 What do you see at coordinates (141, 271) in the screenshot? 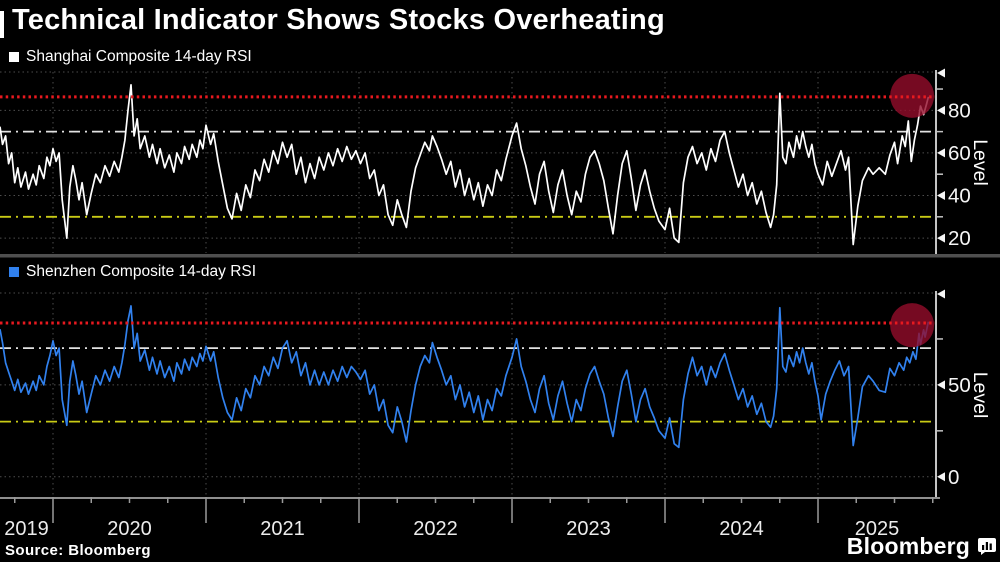
I see `legend-shenzhen-label: Shenzhen Composite 14-day RSI` at bounding box center [141, 271].